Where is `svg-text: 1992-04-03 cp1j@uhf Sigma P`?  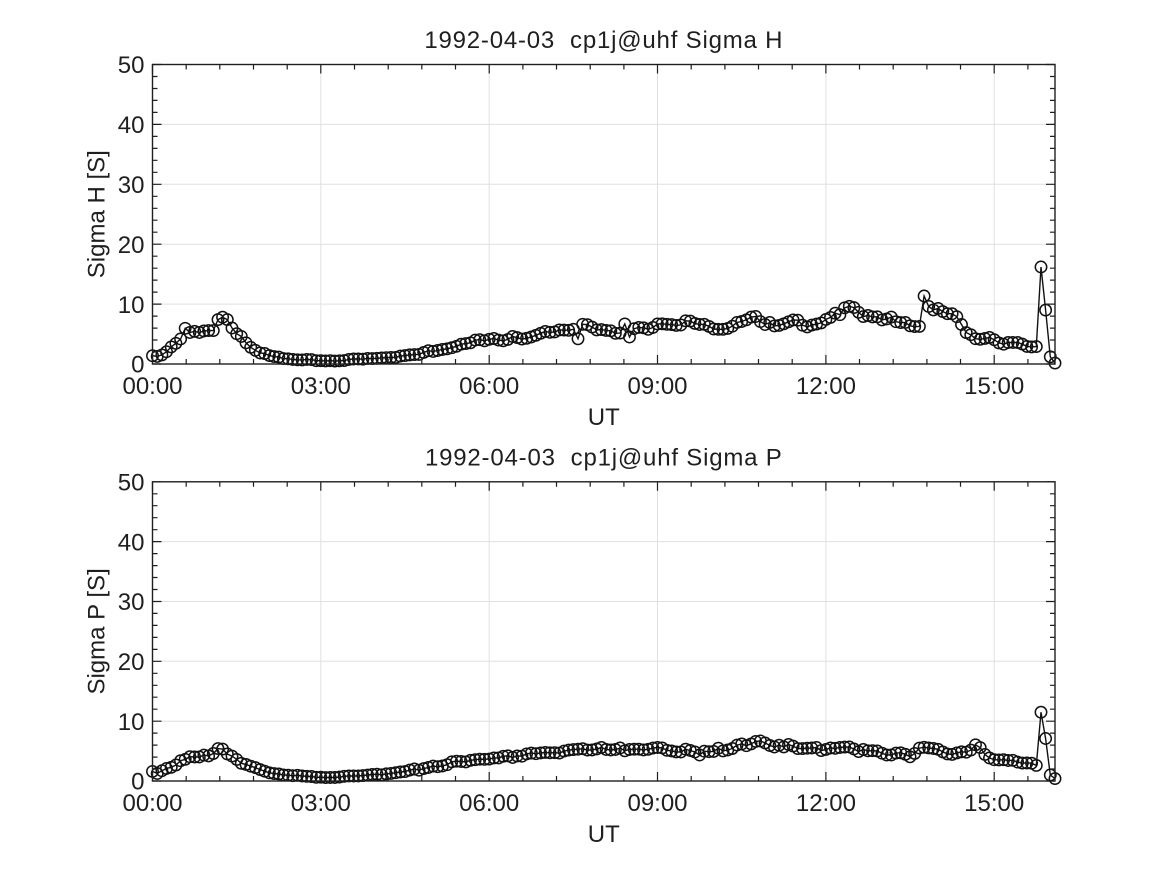 svg-text: 1992-04-03 cp1j@uhf Sigma P is located at coordinates (604, 457).